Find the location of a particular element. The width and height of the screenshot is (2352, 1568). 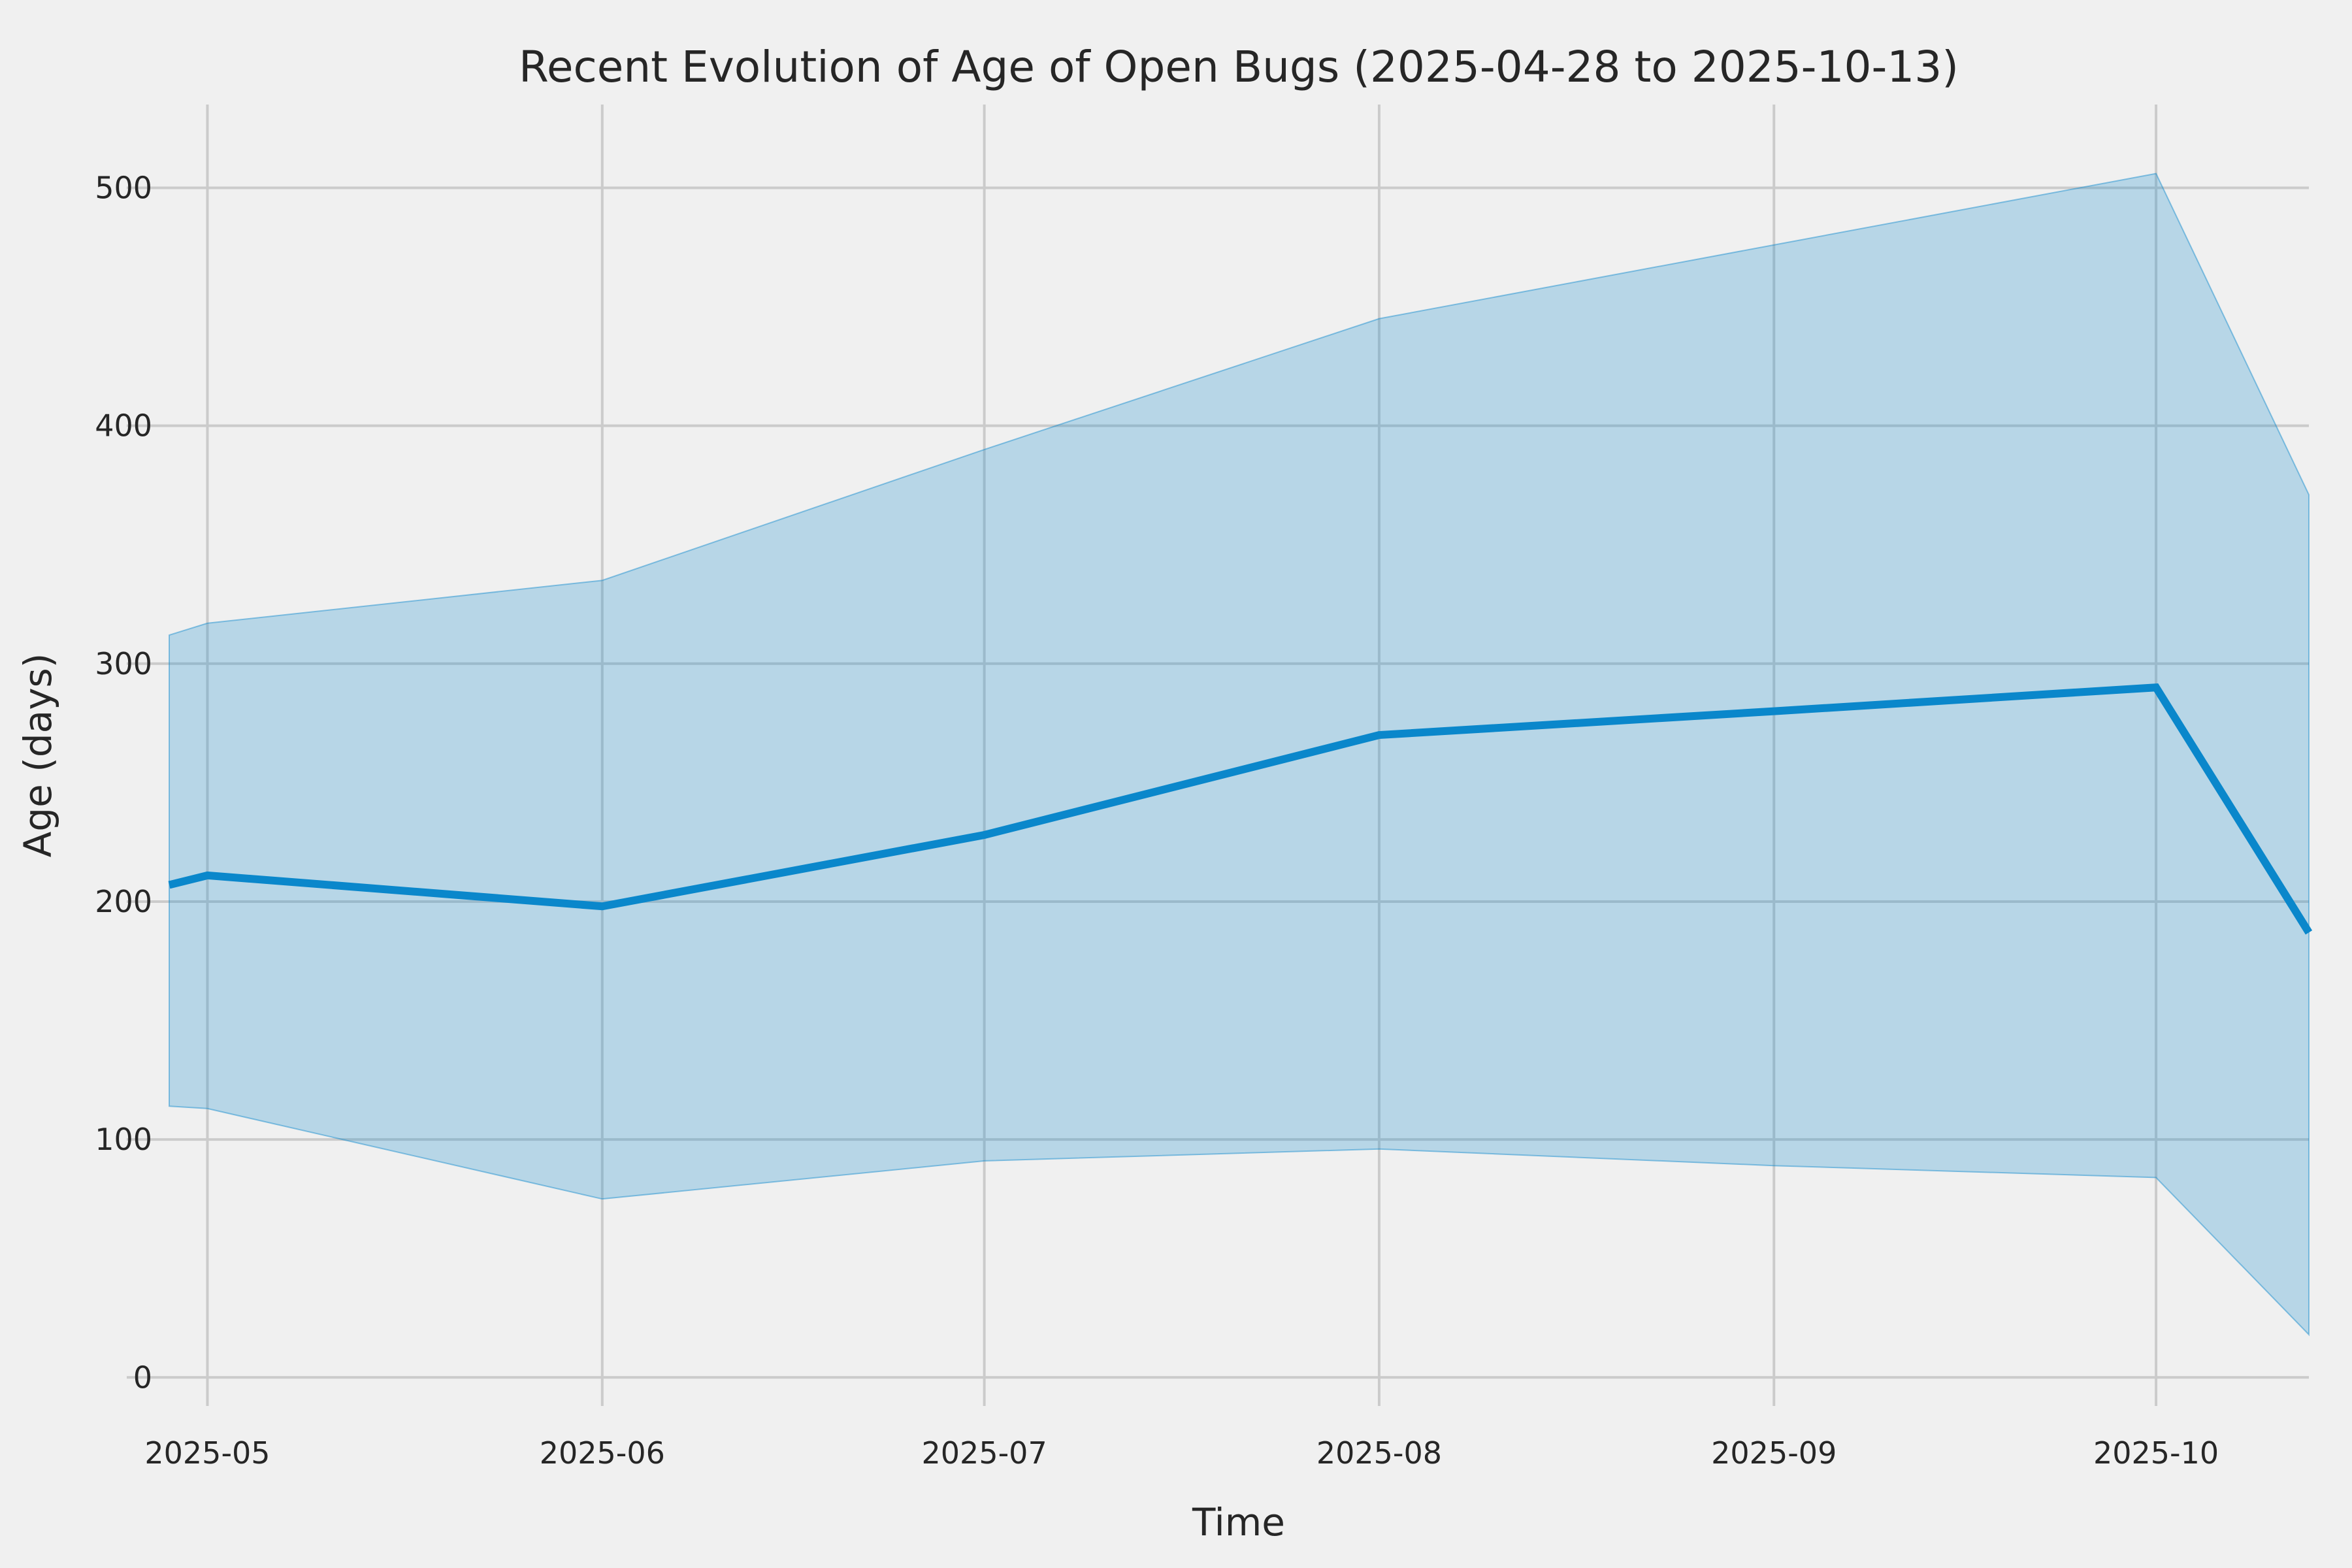

y-tick-label: 200 is located at coordinates (123, 901).